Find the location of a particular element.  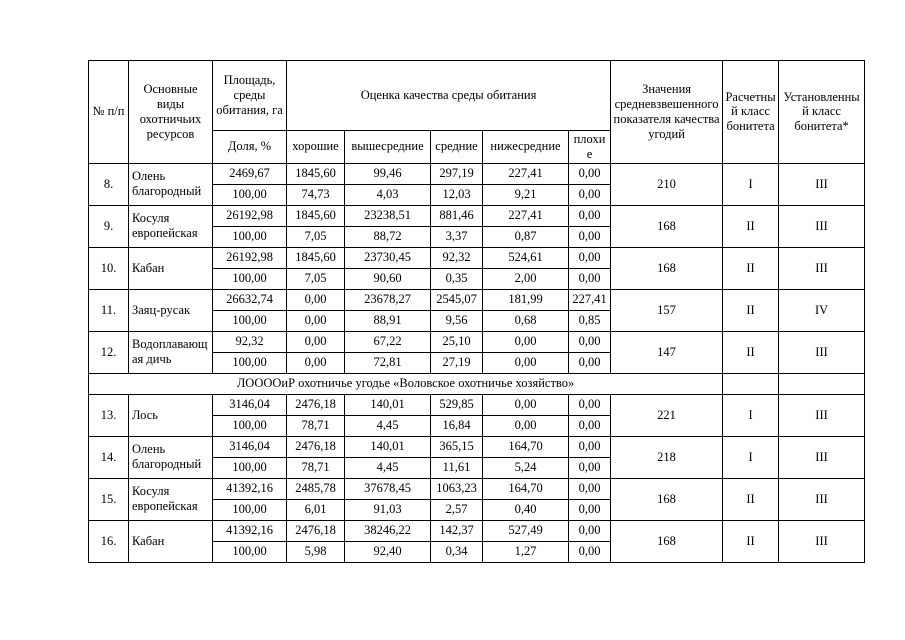

avg-quality-value: 210 is located at coordinates (667, 184).